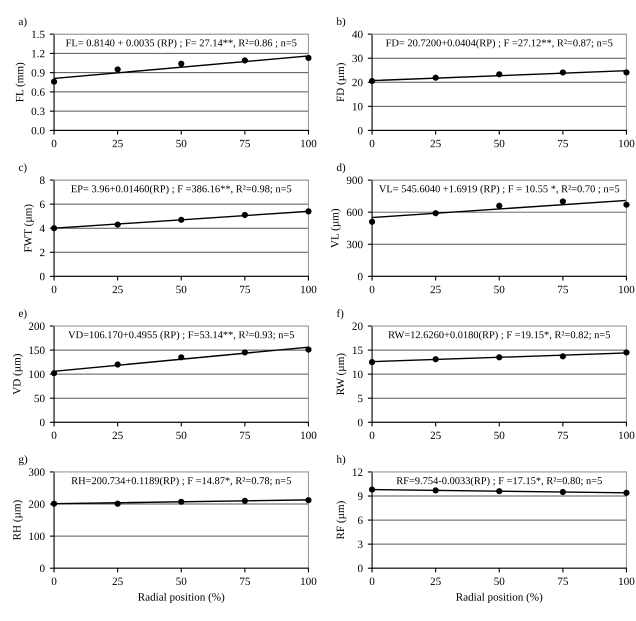 This screenshot has height=621, width=636. I want to click on chart-title: g), so click(23, 460).